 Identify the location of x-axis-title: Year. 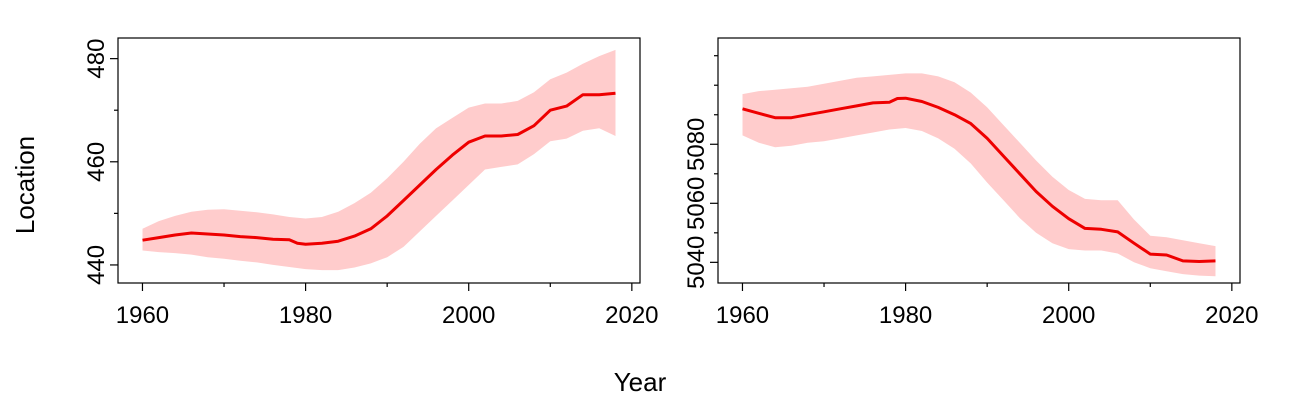
(640, 382).